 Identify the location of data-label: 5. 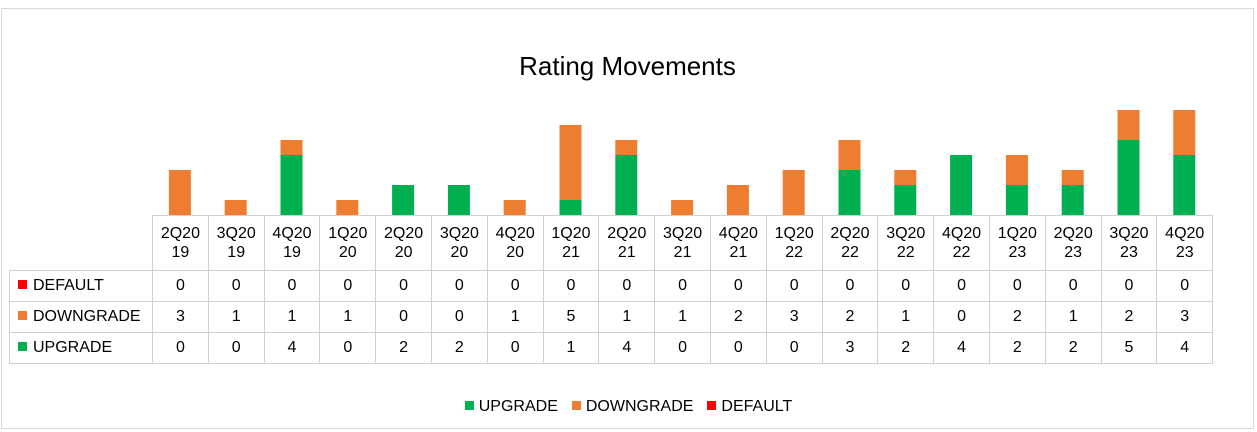
(571, 317).